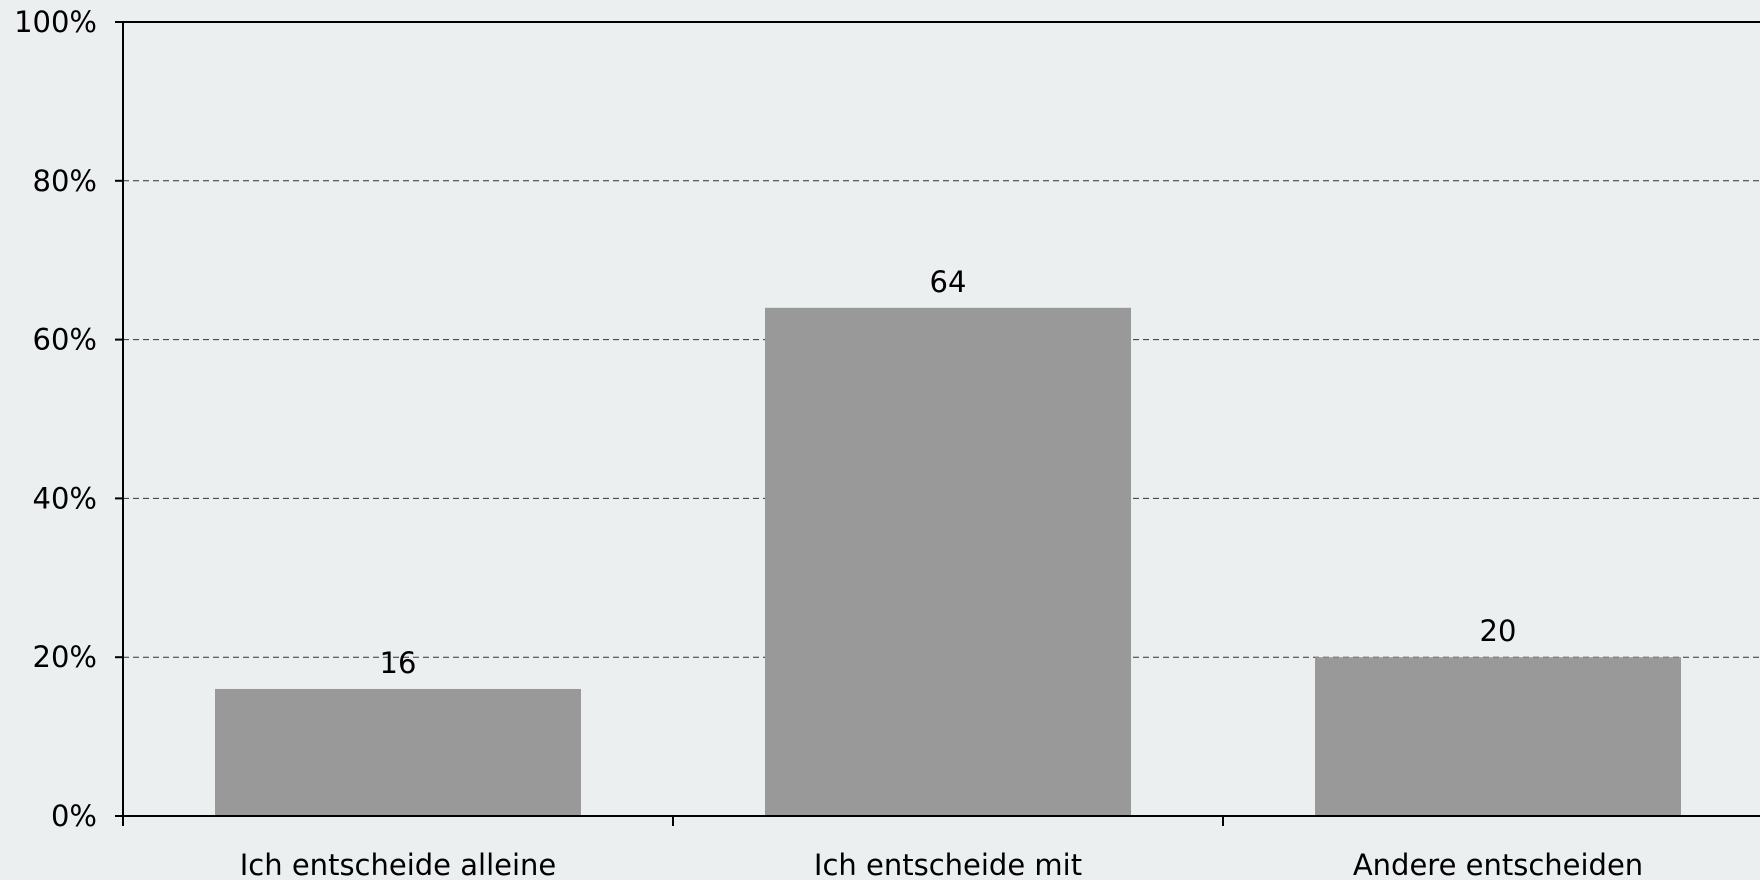 Image resolution: width=1760 pixels, height=880 pixels. Describe the element at coordinates (65, 181) in the screenshot. I see `y-tick-label: 80%` at that location.